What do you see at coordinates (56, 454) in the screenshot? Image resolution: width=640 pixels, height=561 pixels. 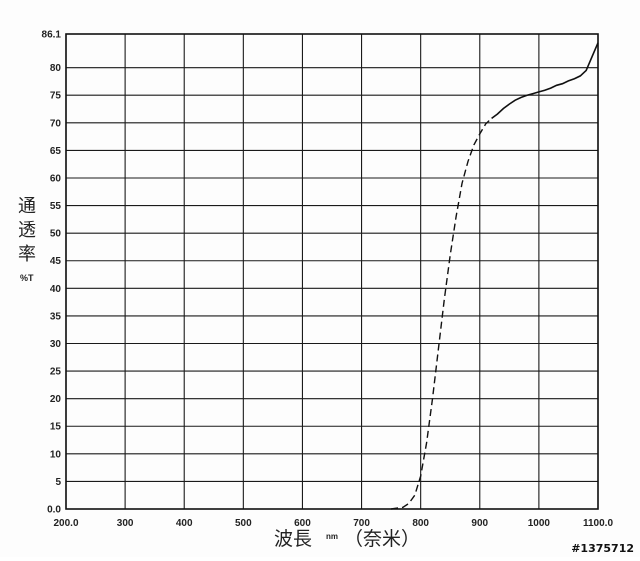 I see `y-tick-label-2: 10` at bounding box center [56, 454].